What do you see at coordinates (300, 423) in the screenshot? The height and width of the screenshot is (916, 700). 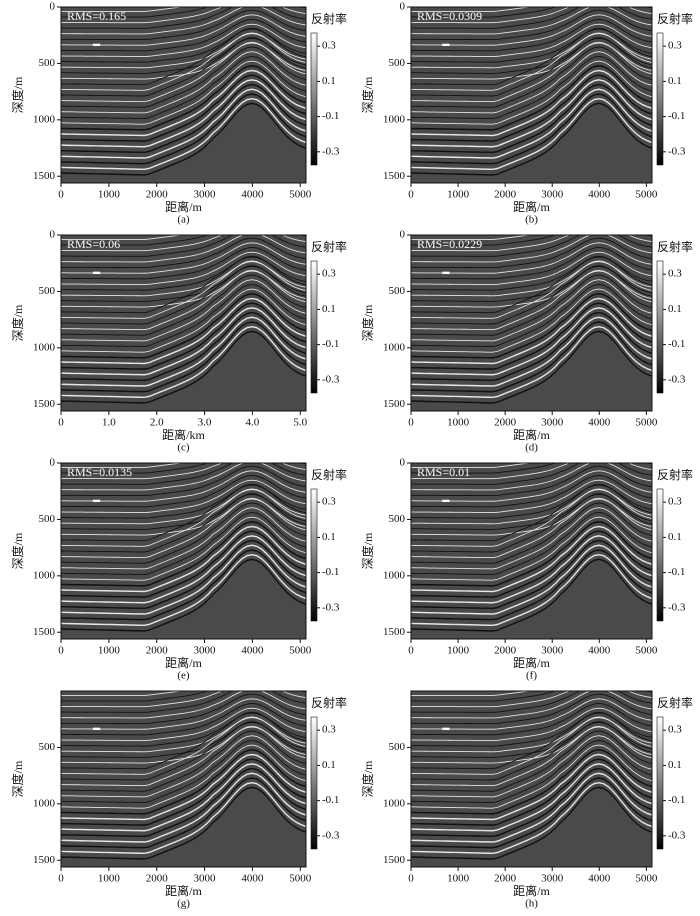 I see `x-tick-label: 5.0` at bounding box center [300, 423].